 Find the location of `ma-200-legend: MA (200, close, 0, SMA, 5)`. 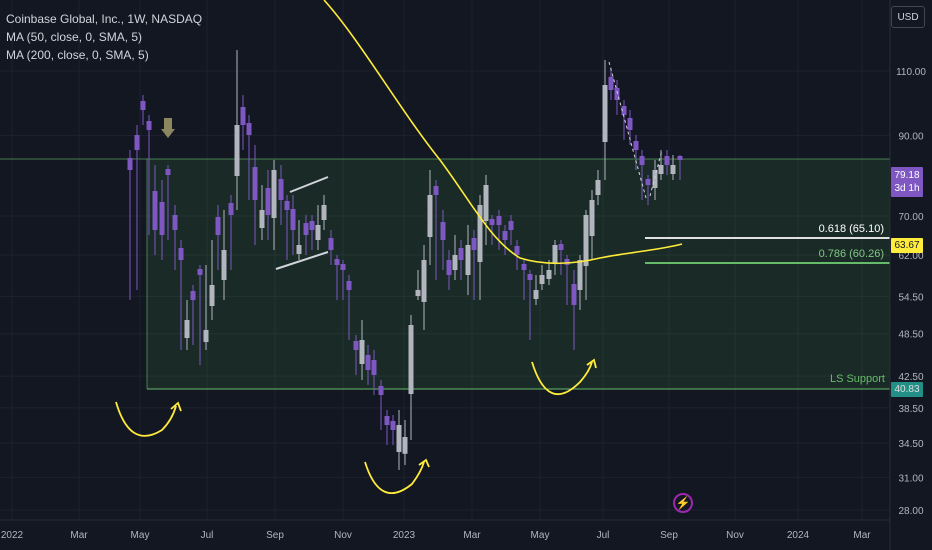

ma-200-legend: MA (200, close, 0, SMA, 5) is located at coordinates (77, 55).